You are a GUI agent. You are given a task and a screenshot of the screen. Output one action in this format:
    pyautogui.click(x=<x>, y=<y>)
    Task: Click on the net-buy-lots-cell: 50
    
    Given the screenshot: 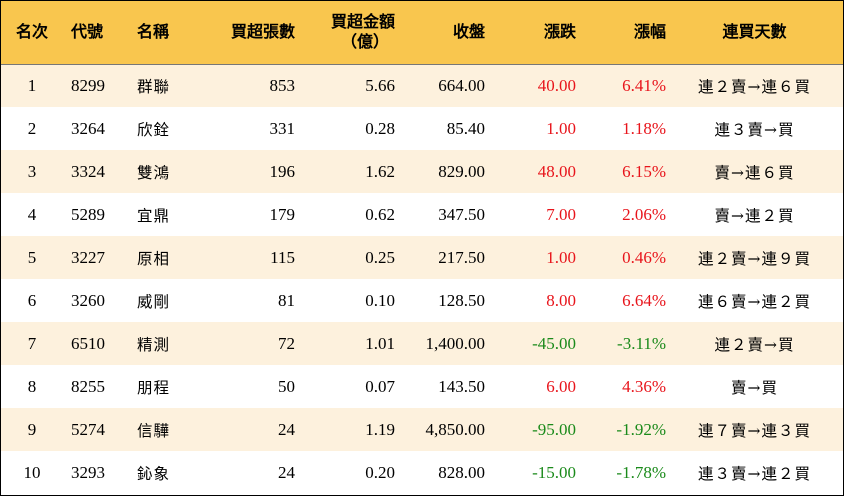 What is the action you would take?
    pyautogui.click(x=286, y=386)
    